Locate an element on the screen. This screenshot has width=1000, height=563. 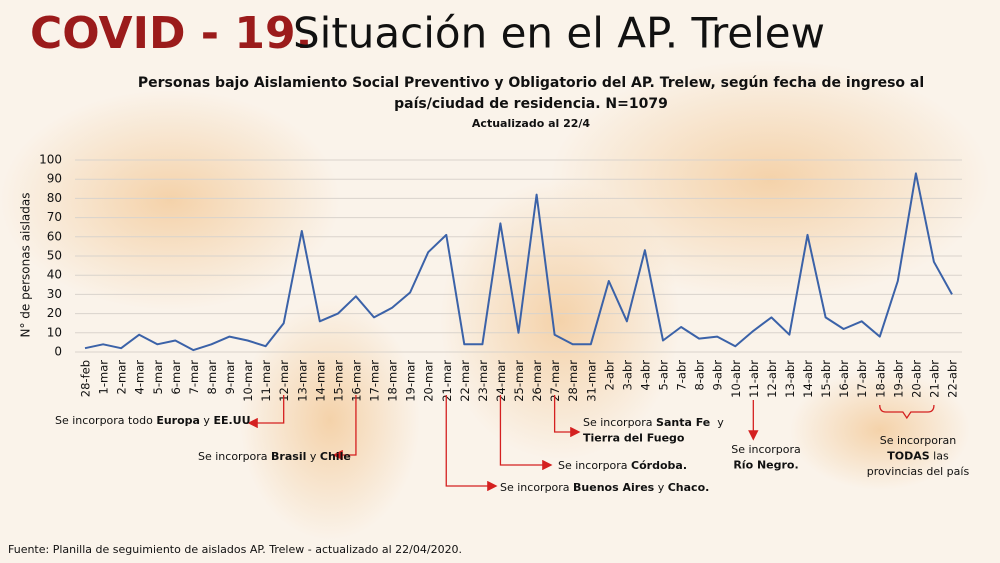
annotation: Río Negro. is located at coordinates (765, 465).